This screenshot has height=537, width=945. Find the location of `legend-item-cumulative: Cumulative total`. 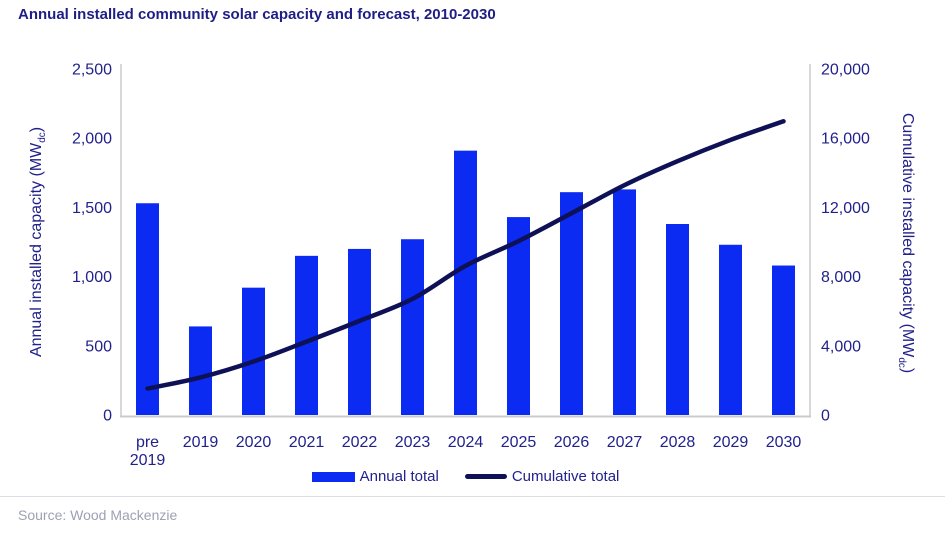

legend-item-cumulative: Cumulative total is located at coordinates (542, 476).